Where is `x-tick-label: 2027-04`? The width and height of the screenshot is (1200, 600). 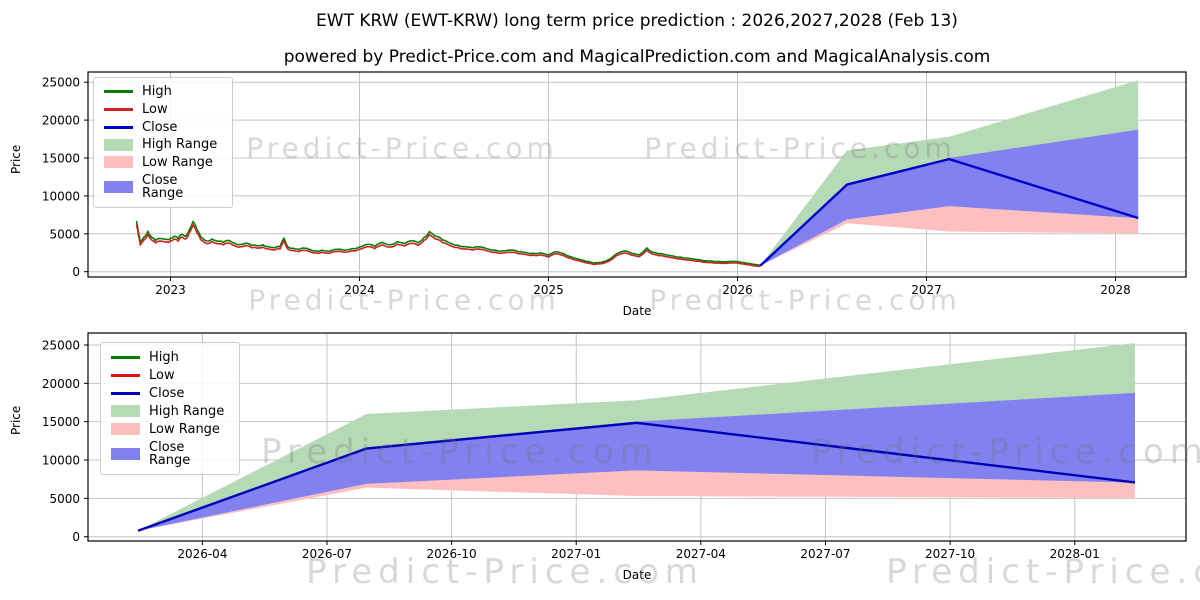 x-tick-label: 2027-04 is located at coordinates (701, 554).